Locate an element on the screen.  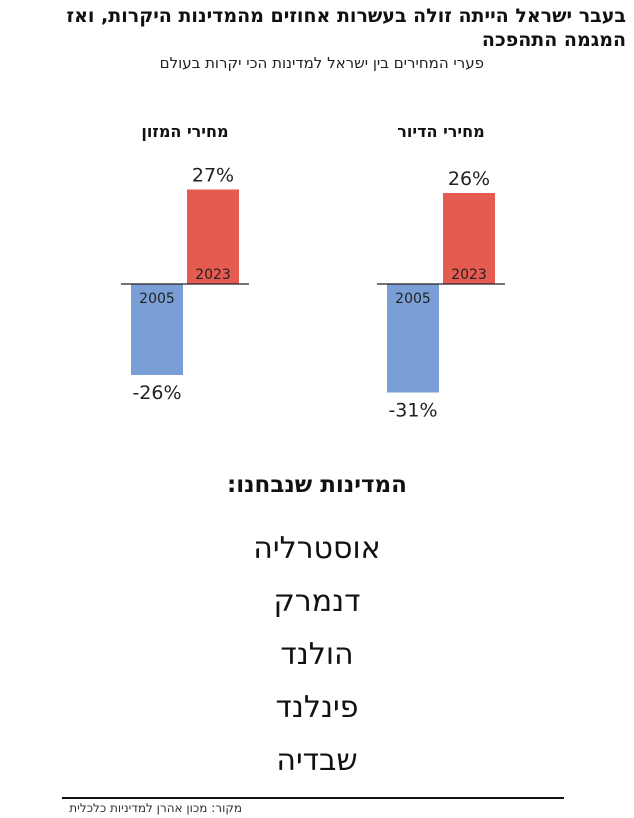
country-item: דנמרק is located at coordinates (317, 601).